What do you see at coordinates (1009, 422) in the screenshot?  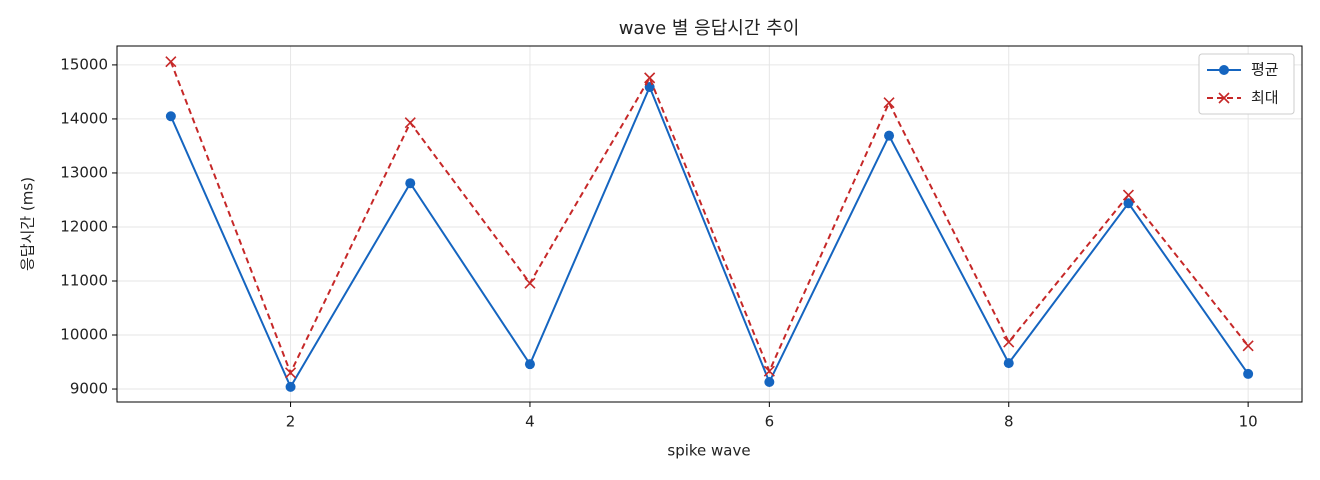 I see `x-tick-label: 8` at bounding box center [1009, 422].